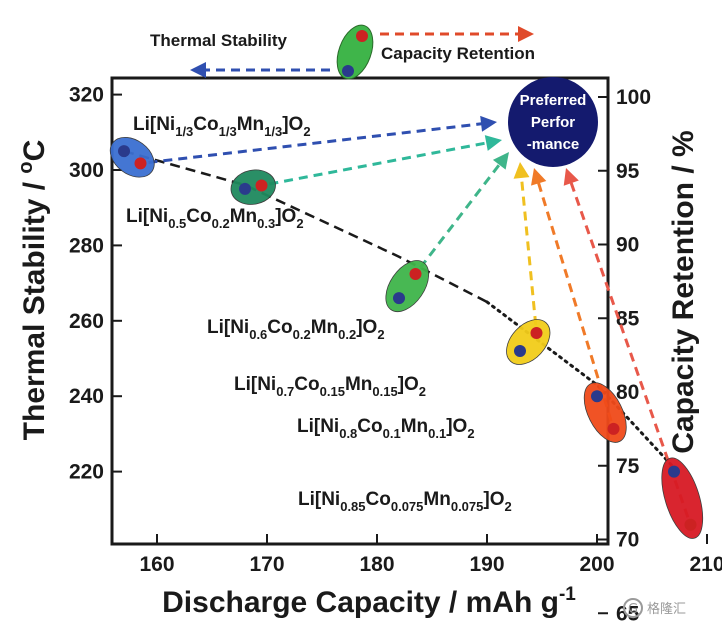 This screenshot has width=722, height=626. What do you see at coordinates (376, 564) in the screenshot?
I see `x-tick-label: 180` at bounding box center [376, 564].